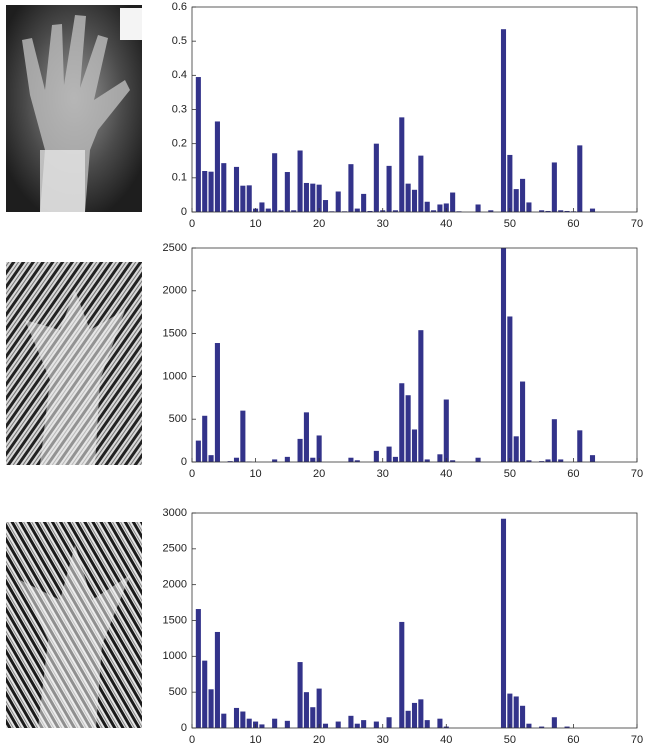 Image resolution: width=646 pixels, height=750 pixels. What do you see at coordinates (184, 728) in the screenshot?
I see `y-tick-label: 0` at bounding box center [184, 728].